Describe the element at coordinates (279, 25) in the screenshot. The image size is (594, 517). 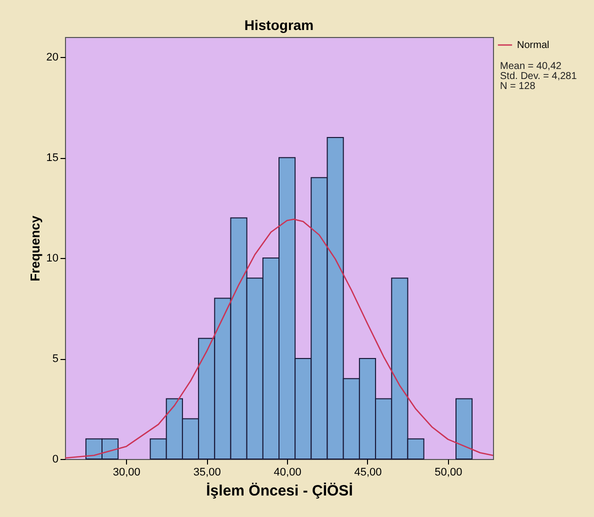
I see `chart-title: Histogram` at that location.